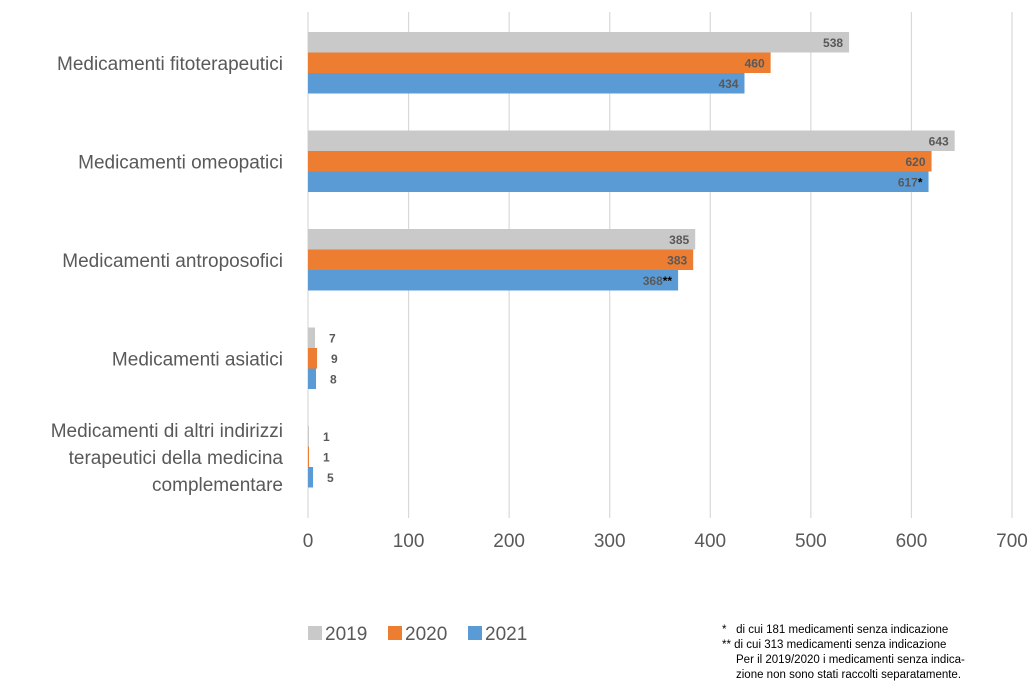 Image resolution: width=1032 pixels, height=683 pixels. Describe the element at coordinates (833, 43) in the screenshot. I see `data-label-2019-0: 538` at that location.